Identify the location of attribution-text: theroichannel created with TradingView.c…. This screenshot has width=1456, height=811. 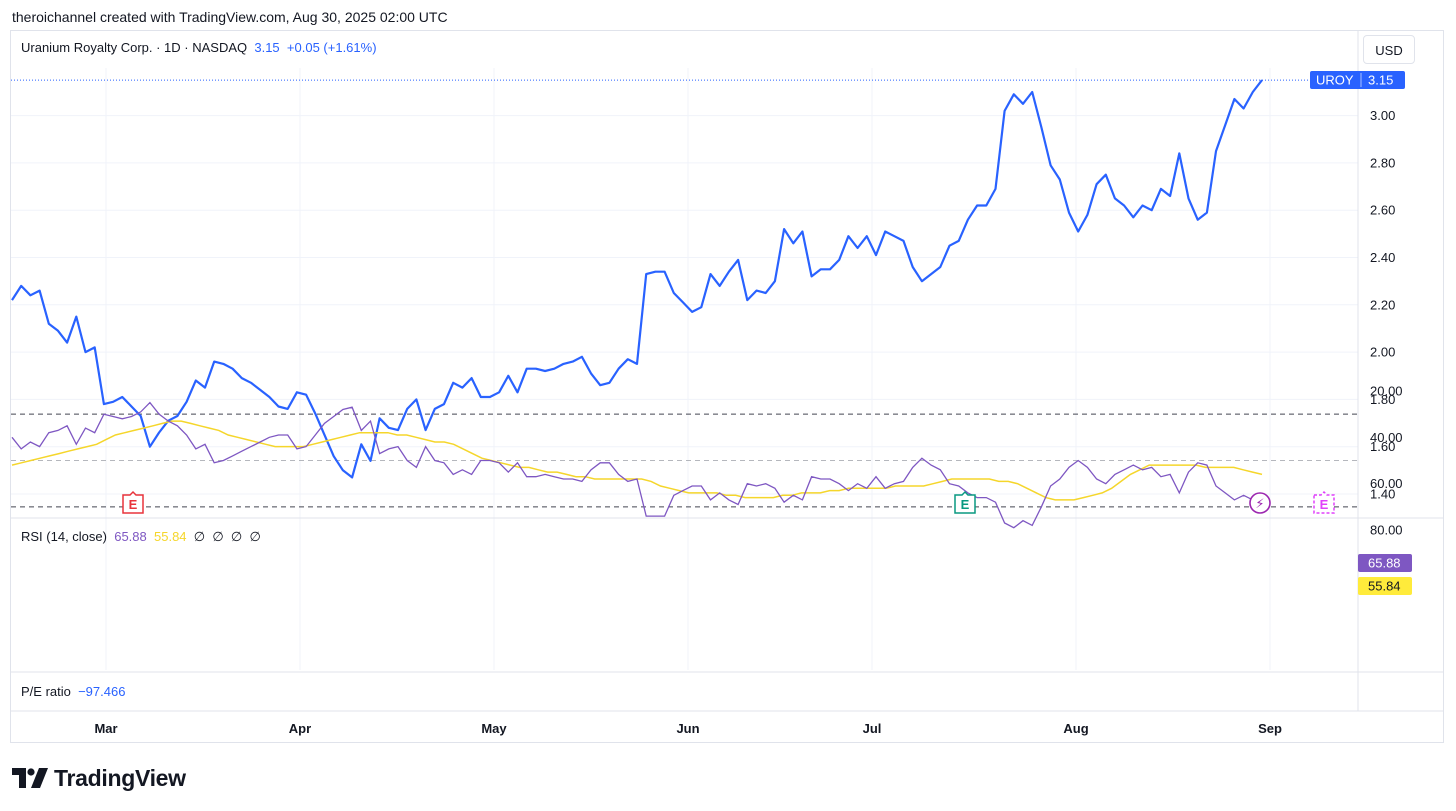
(230, 17).